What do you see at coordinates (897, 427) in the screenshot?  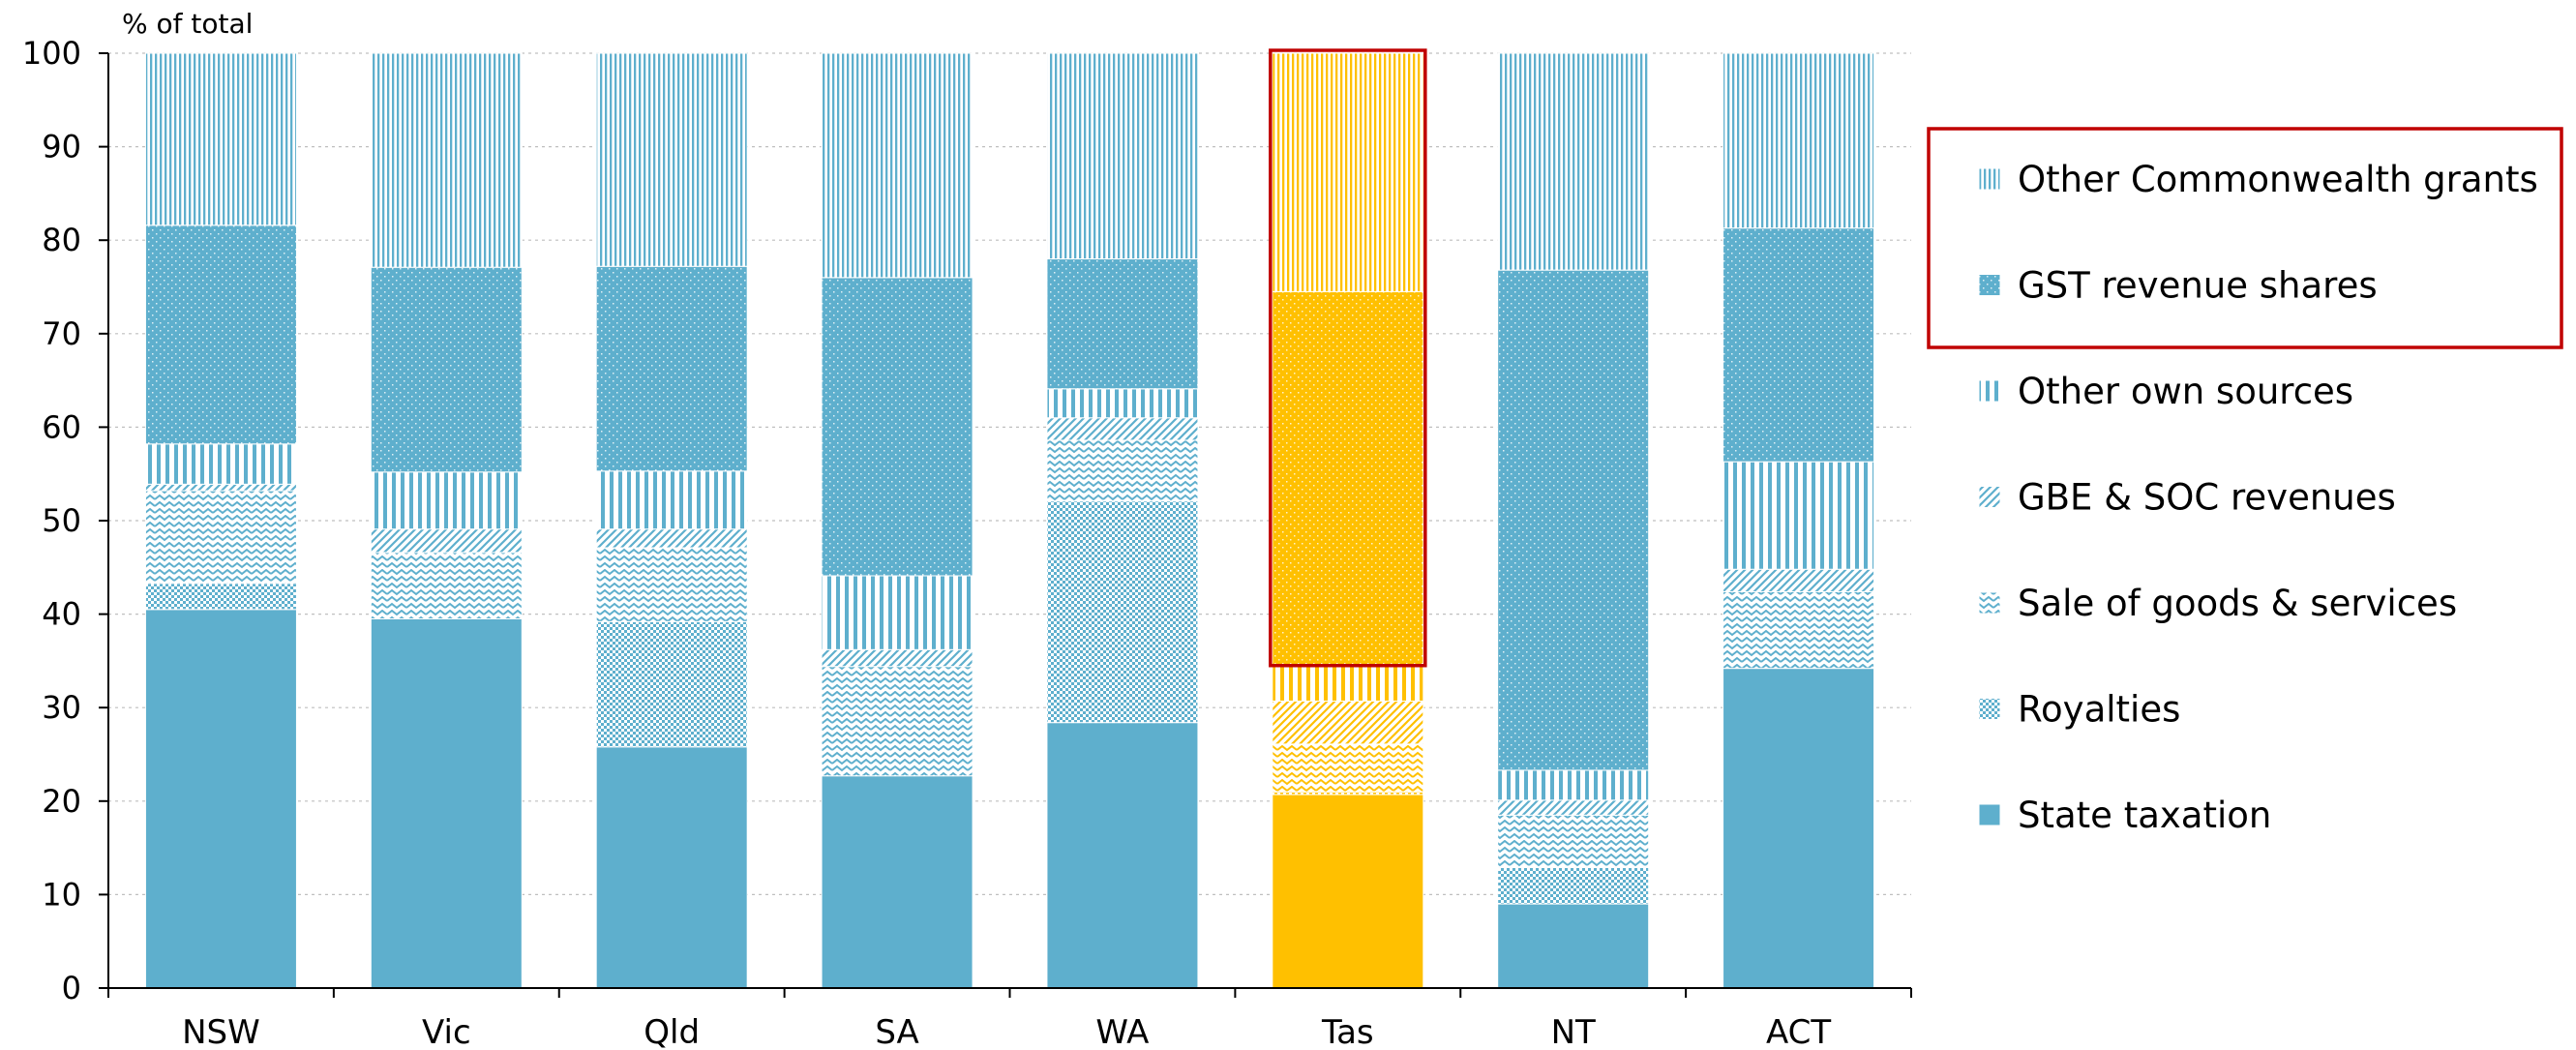 I see `bar-sa-gst-revenue-shares` at bounding box center [897, 427].